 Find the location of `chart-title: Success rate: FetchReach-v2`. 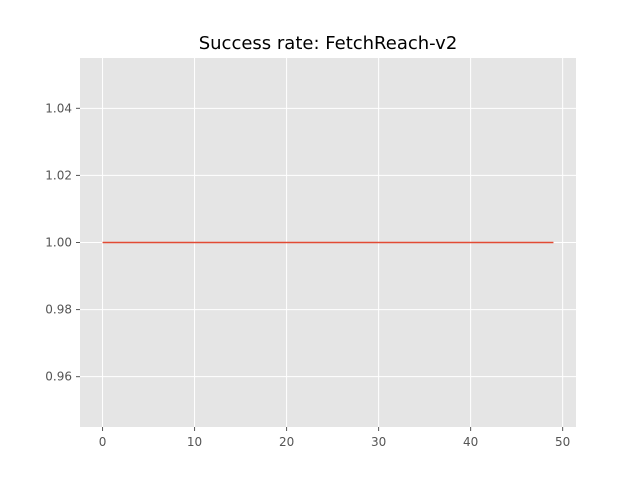

chart-title: Success rate: FetchReach-v2 is located at coordinates (328, 43).